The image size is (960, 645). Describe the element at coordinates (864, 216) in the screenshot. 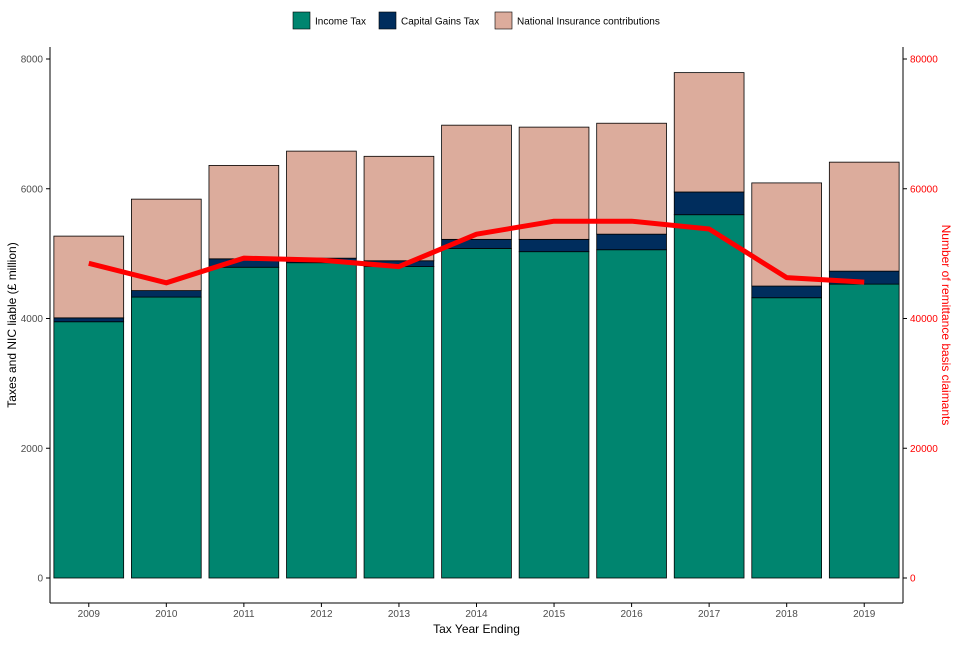

I see `bar-national-insurance-contributions-2019` at that location.